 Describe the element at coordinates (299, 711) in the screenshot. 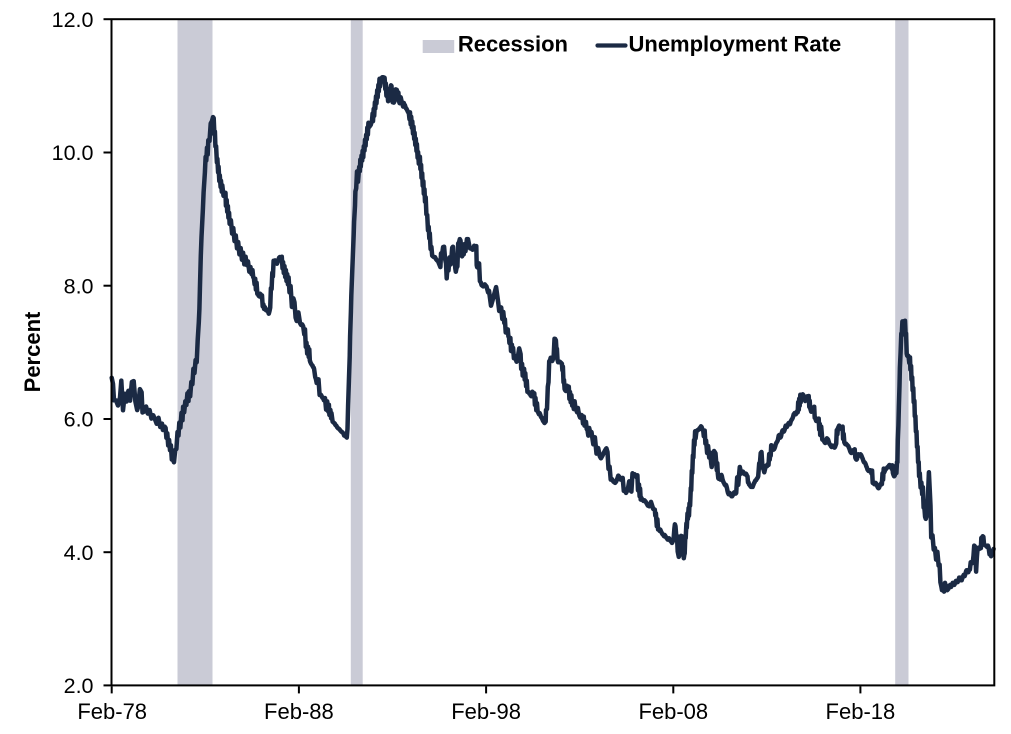

I see `svg-text: Feb-88` at that location.